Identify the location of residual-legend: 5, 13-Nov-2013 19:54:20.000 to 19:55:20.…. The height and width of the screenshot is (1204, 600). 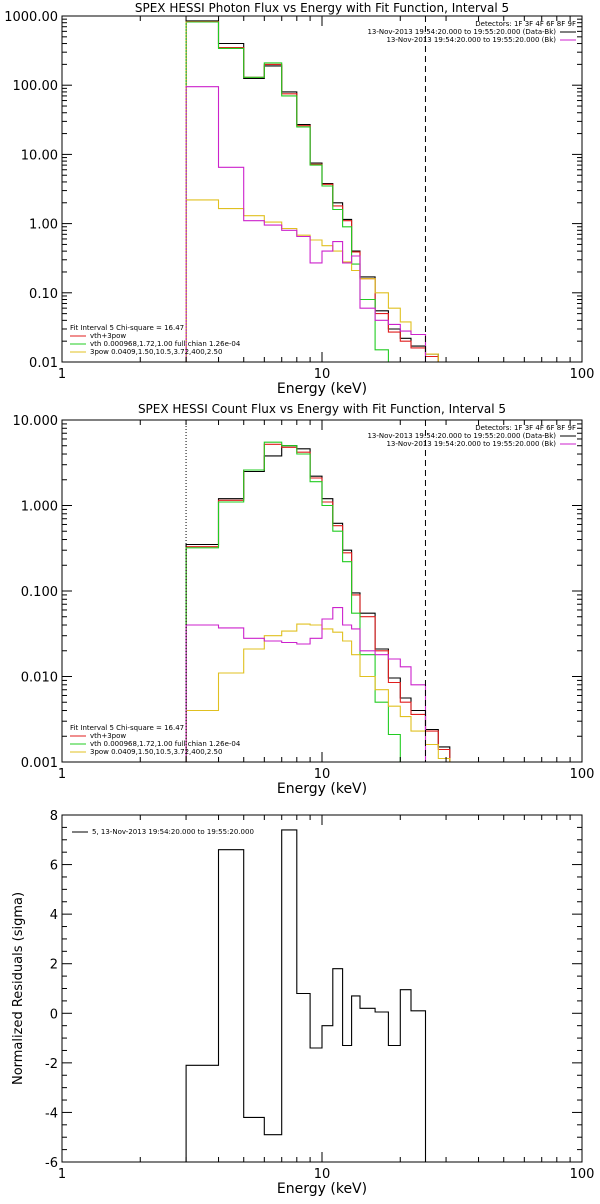
(173, 832).